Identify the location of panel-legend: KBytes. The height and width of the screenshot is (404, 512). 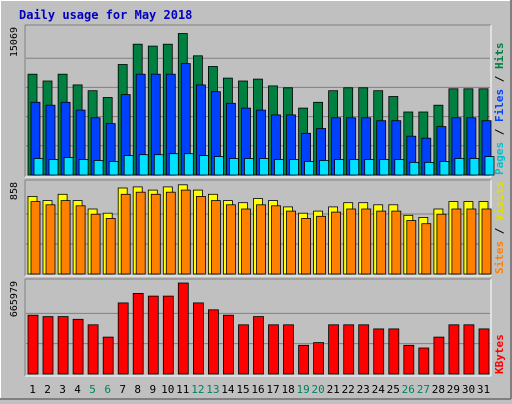
(499, 354).